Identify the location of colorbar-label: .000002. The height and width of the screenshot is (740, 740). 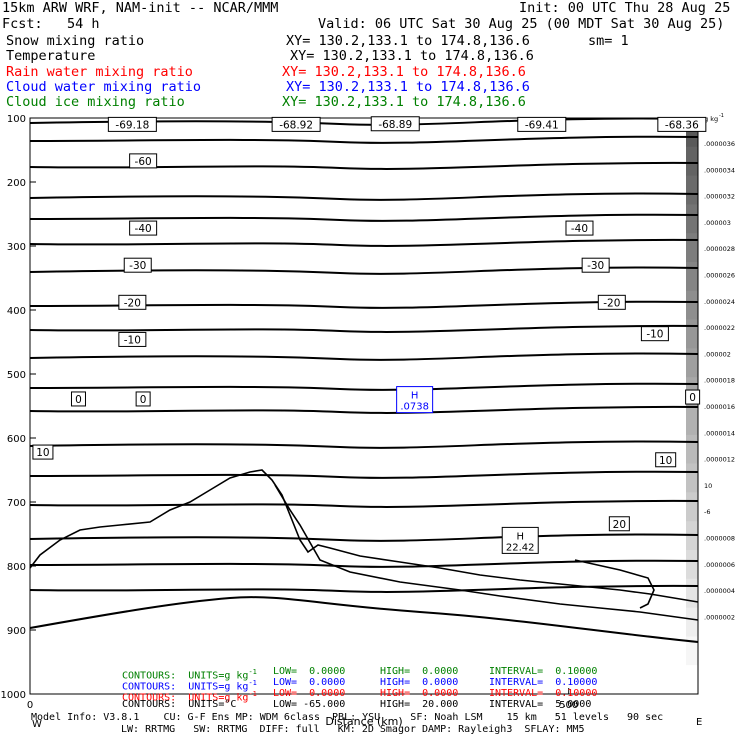
(717, 354).